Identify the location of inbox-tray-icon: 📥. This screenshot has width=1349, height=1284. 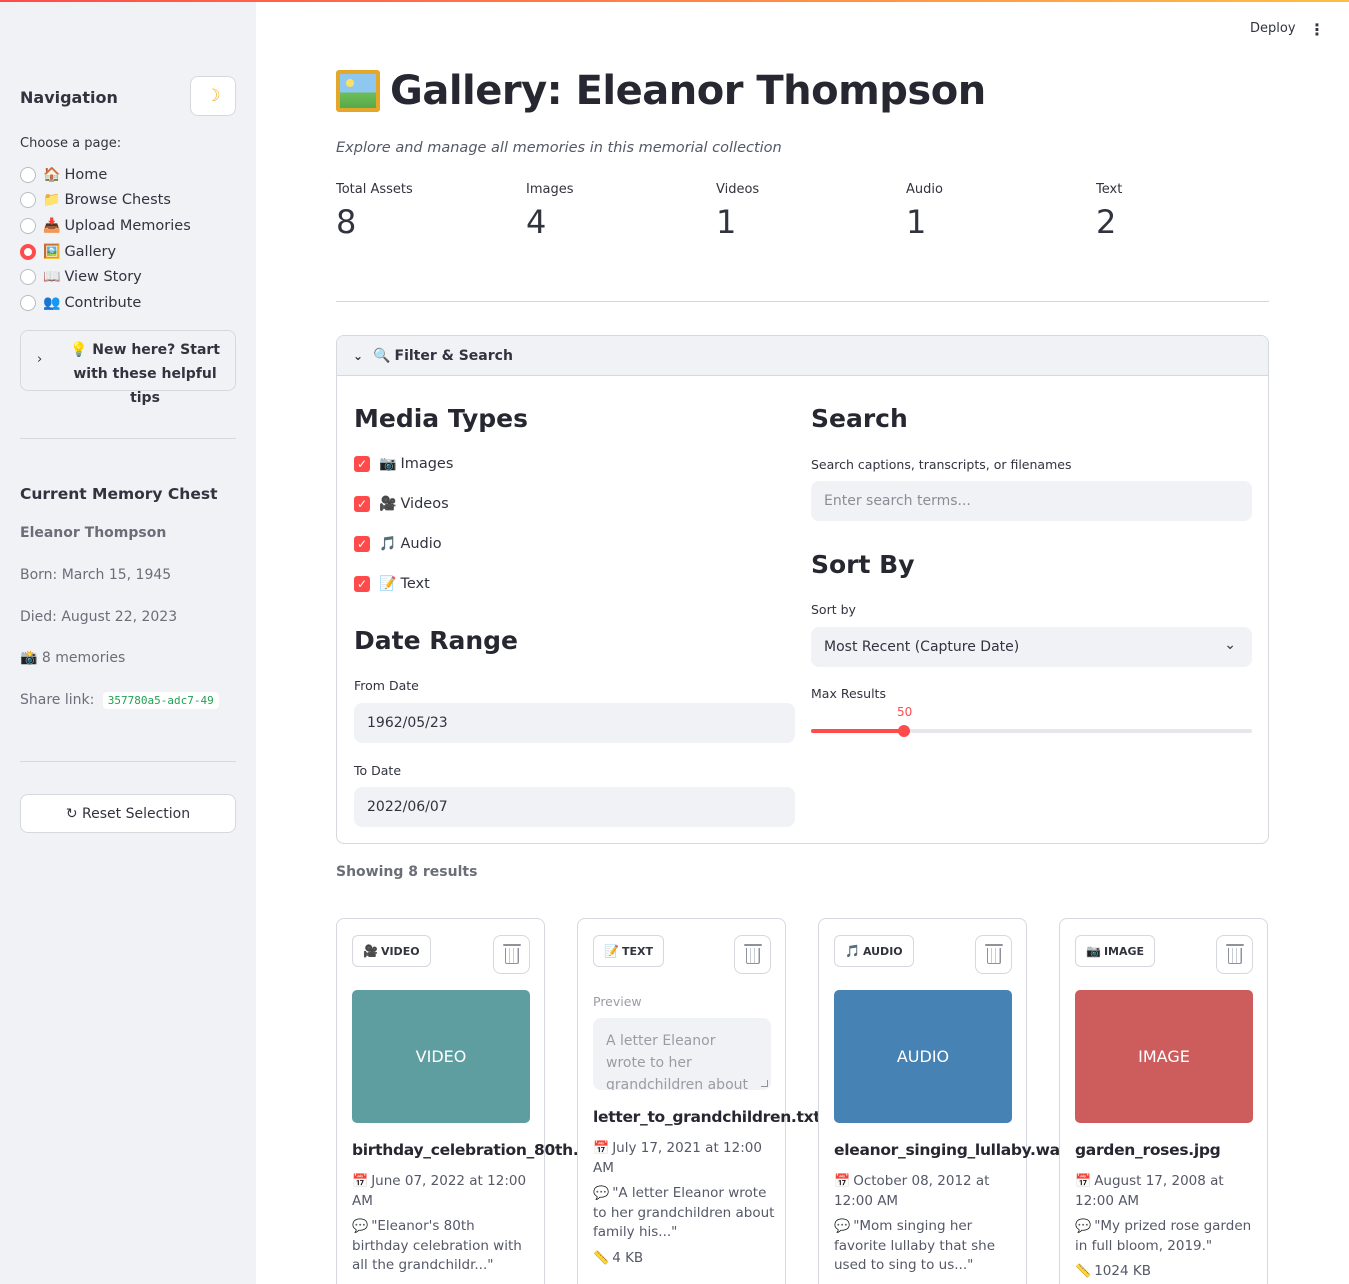
(52, 225).